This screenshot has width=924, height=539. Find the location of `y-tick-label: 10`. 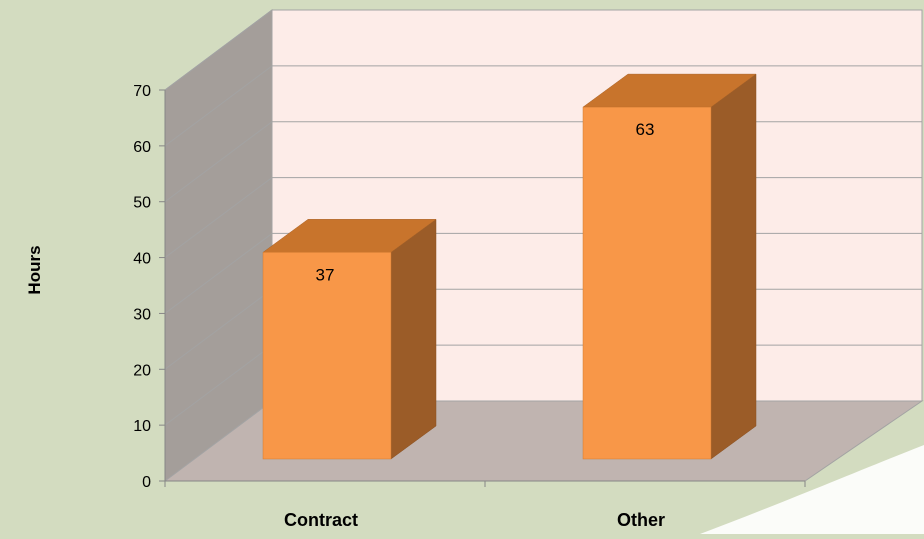

y-tick-label: 10 is located at coordinates (142, 426).